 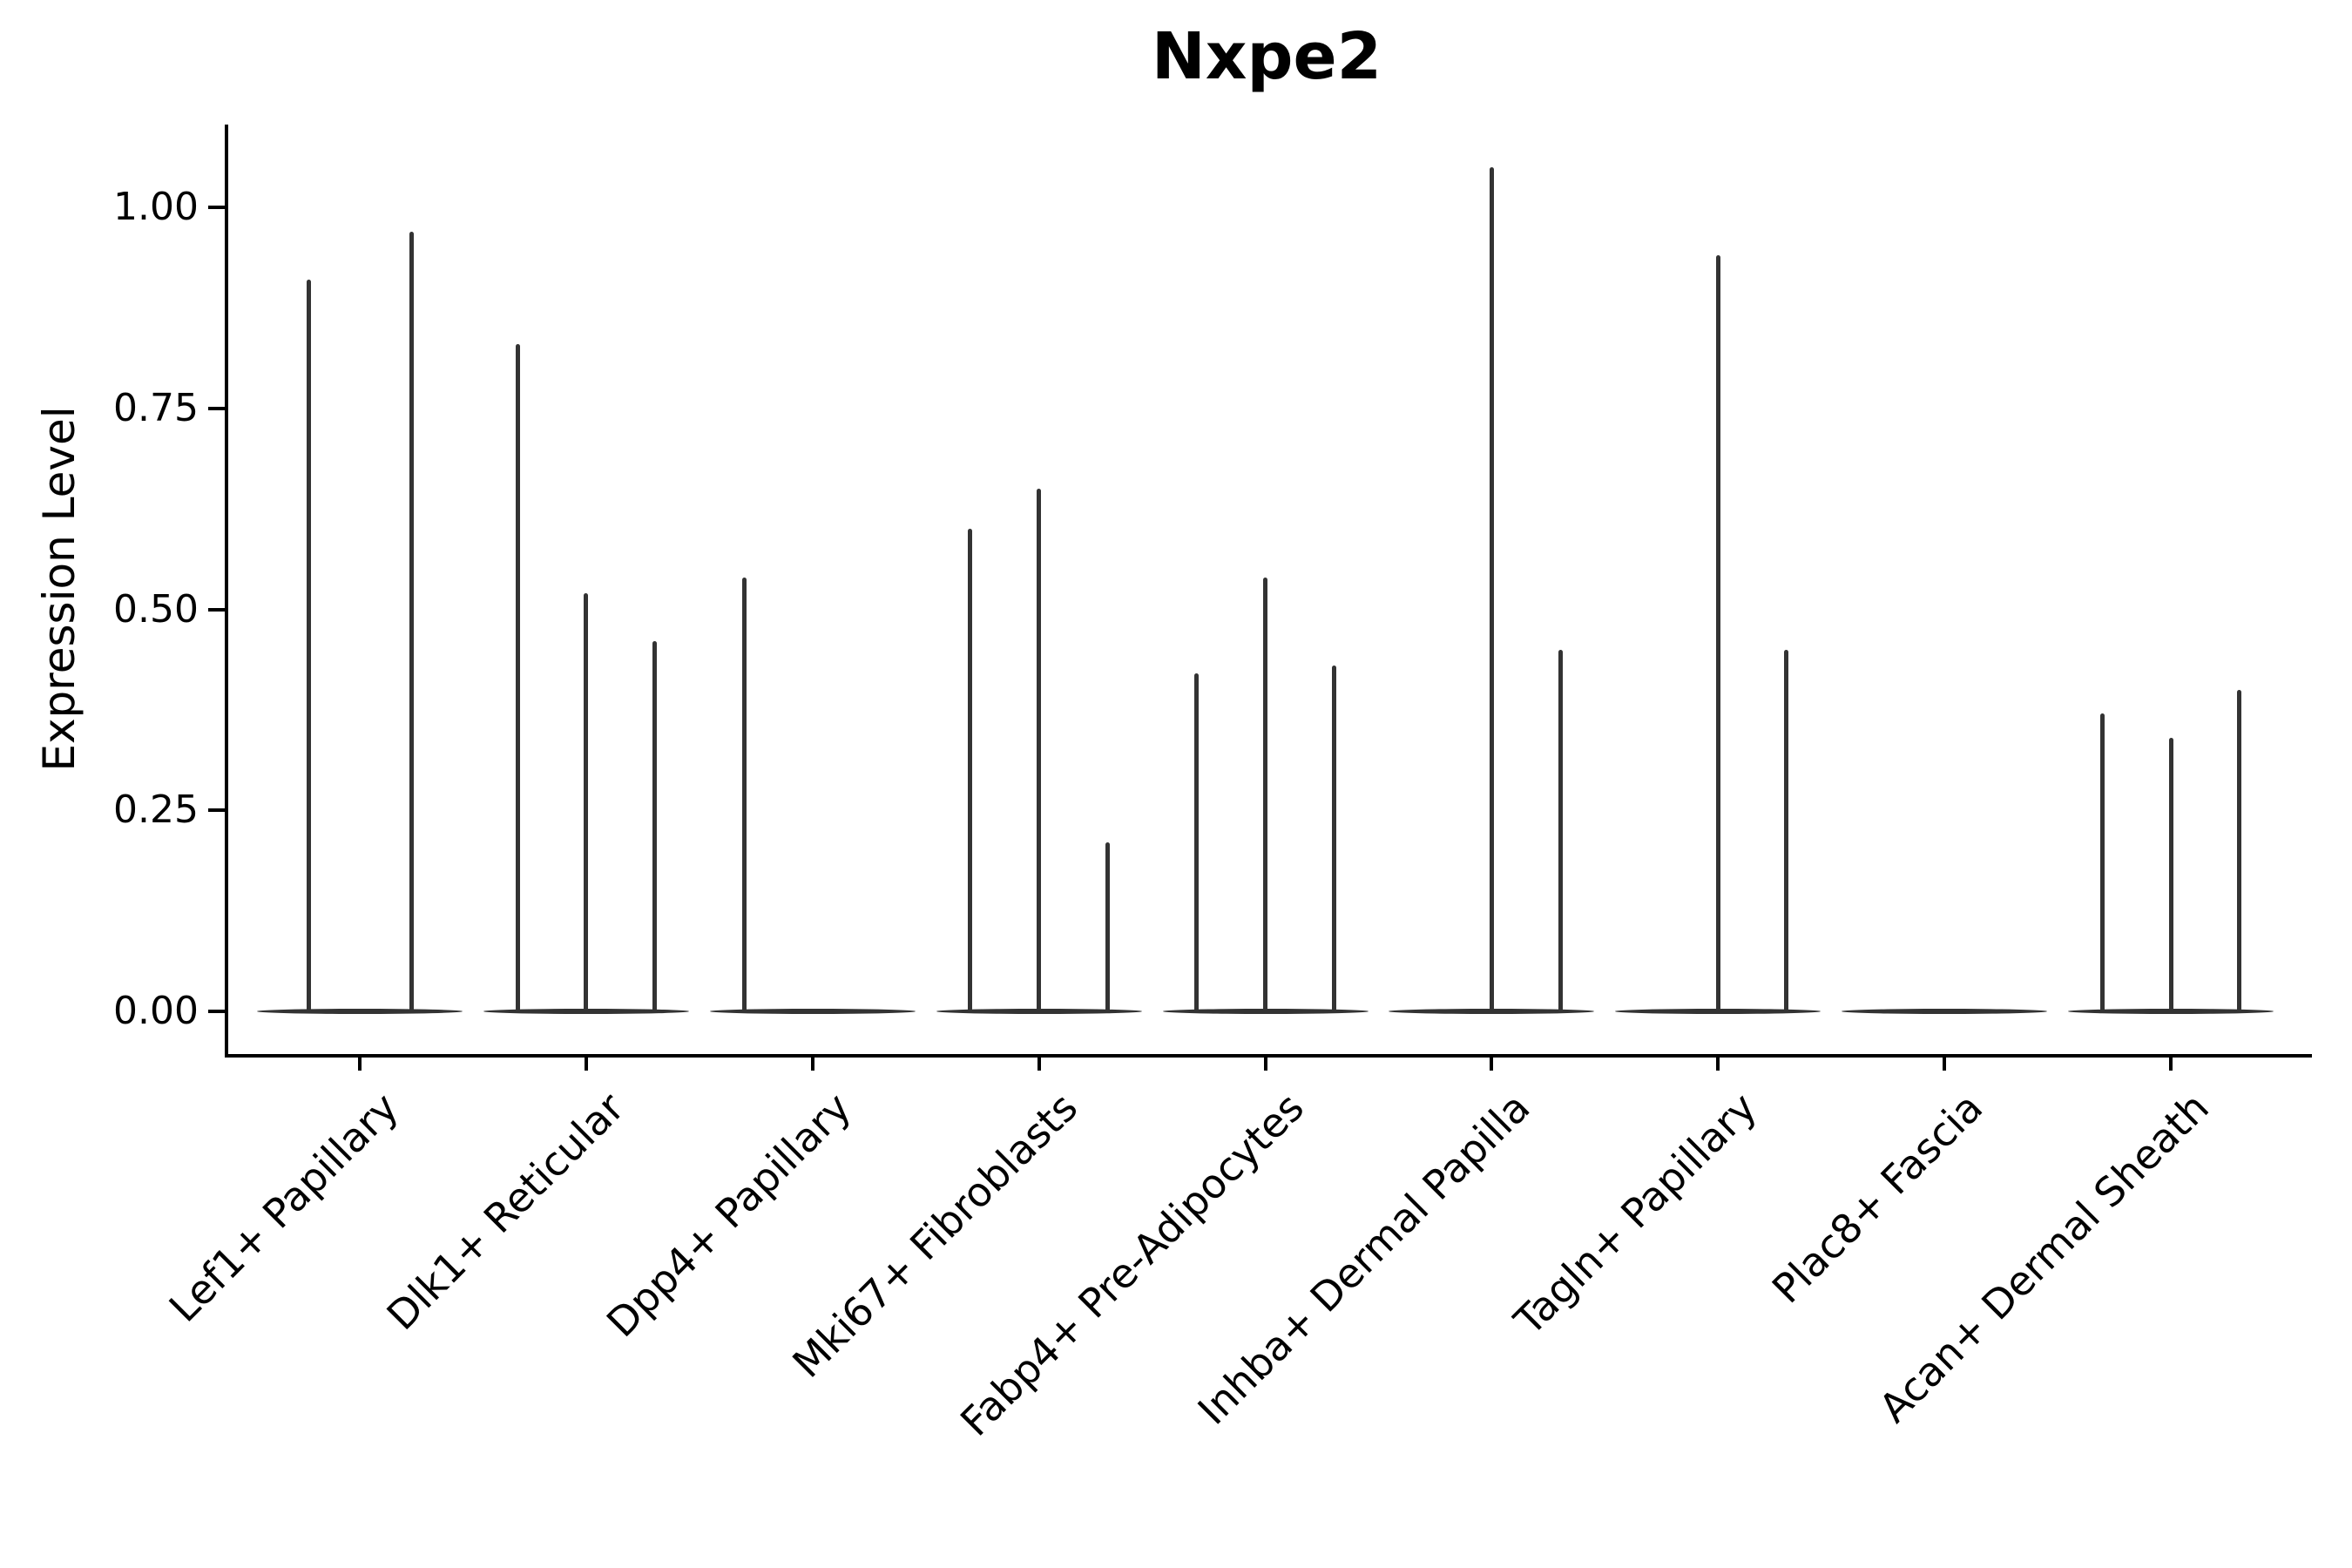 I want to click on x-tick-label: Dlk1+ Reticular, so click(x=505, y=1212).